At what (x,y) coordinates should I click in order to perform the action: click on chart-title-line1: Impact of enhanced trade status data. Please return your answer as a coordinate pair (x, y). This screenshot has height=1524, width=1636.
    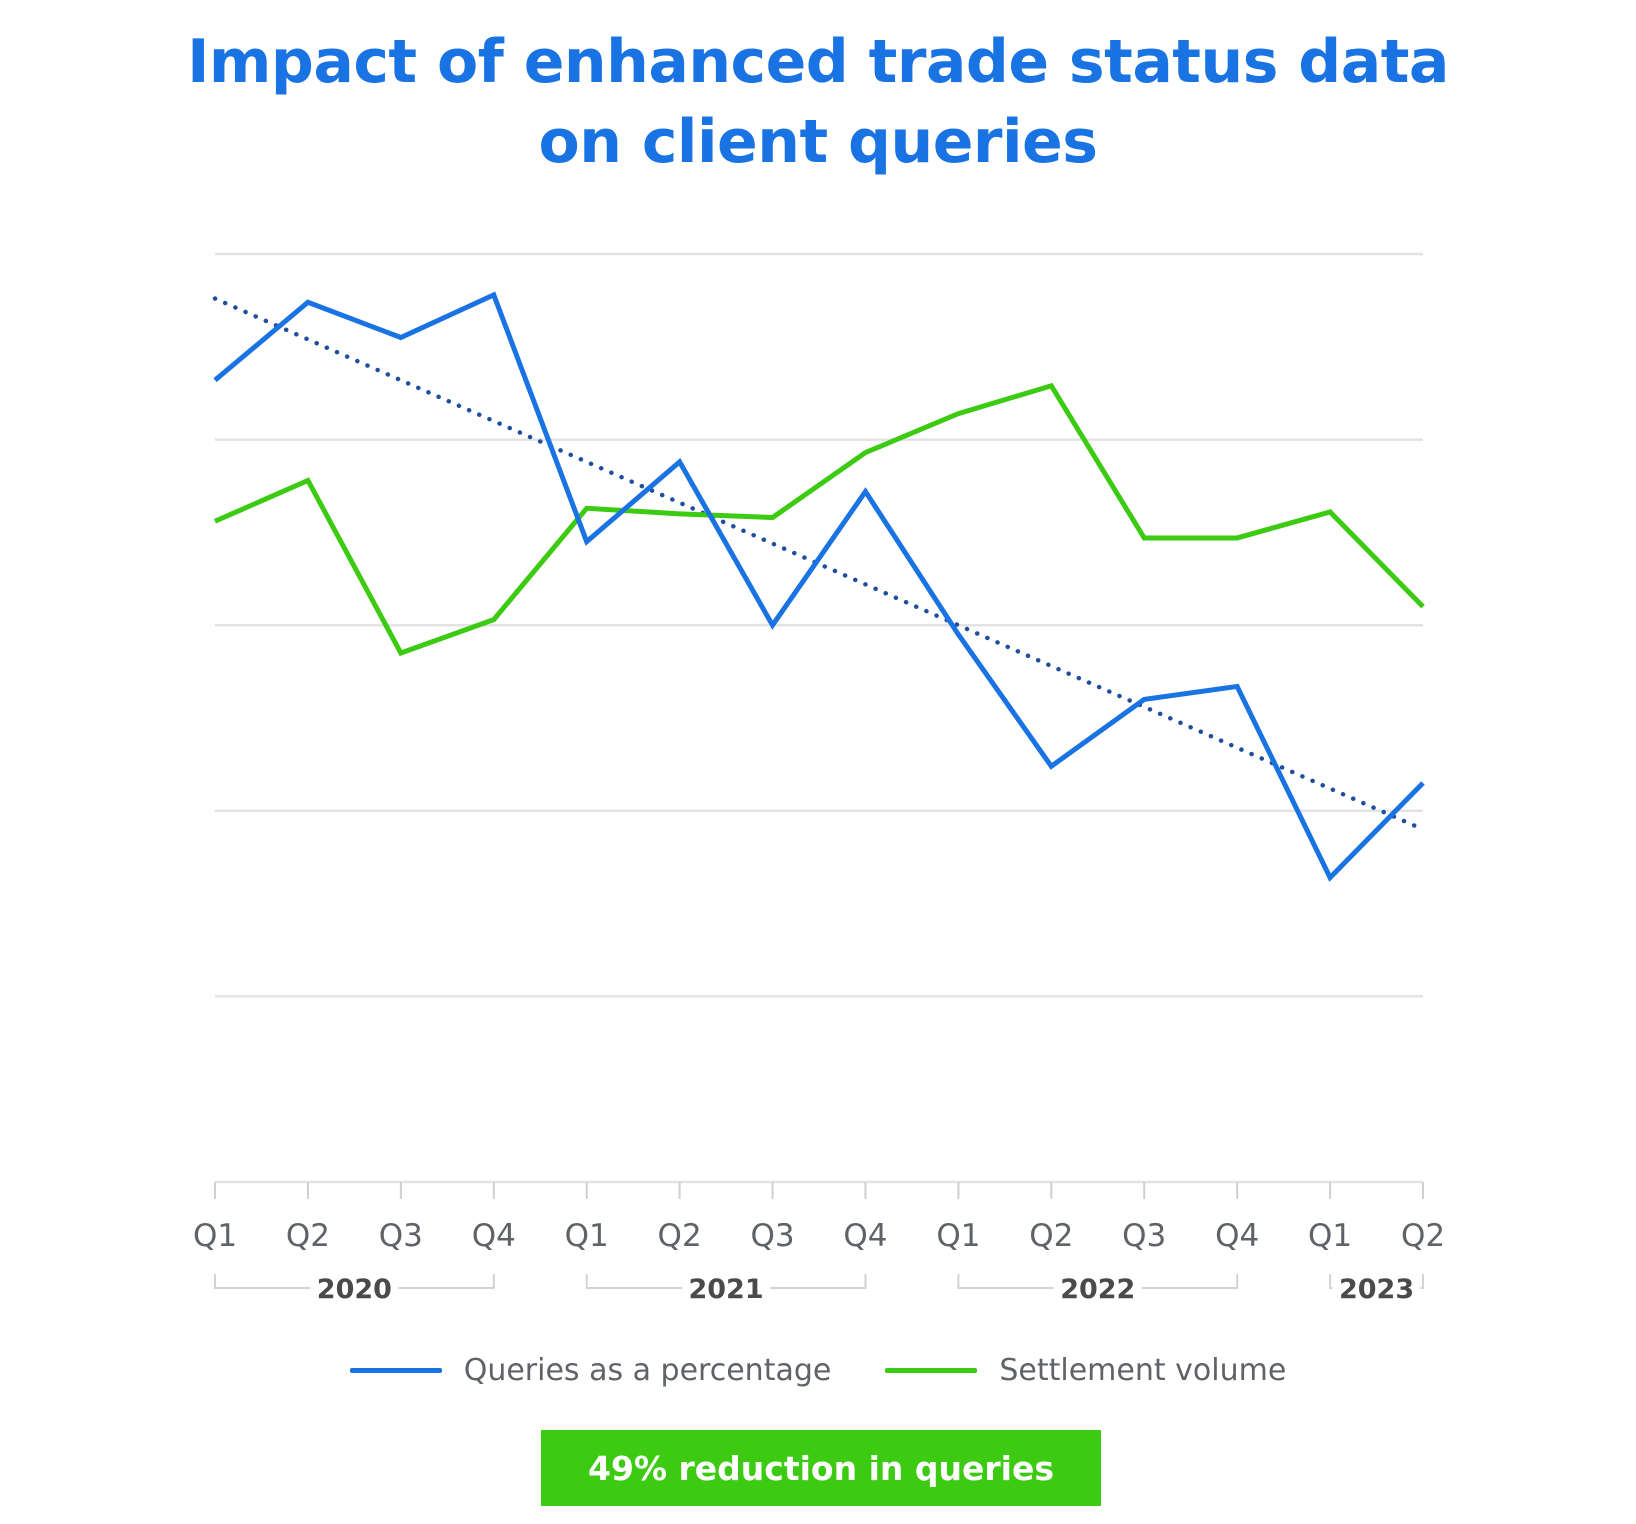
    Looking at the image, I should click on (818, 62).